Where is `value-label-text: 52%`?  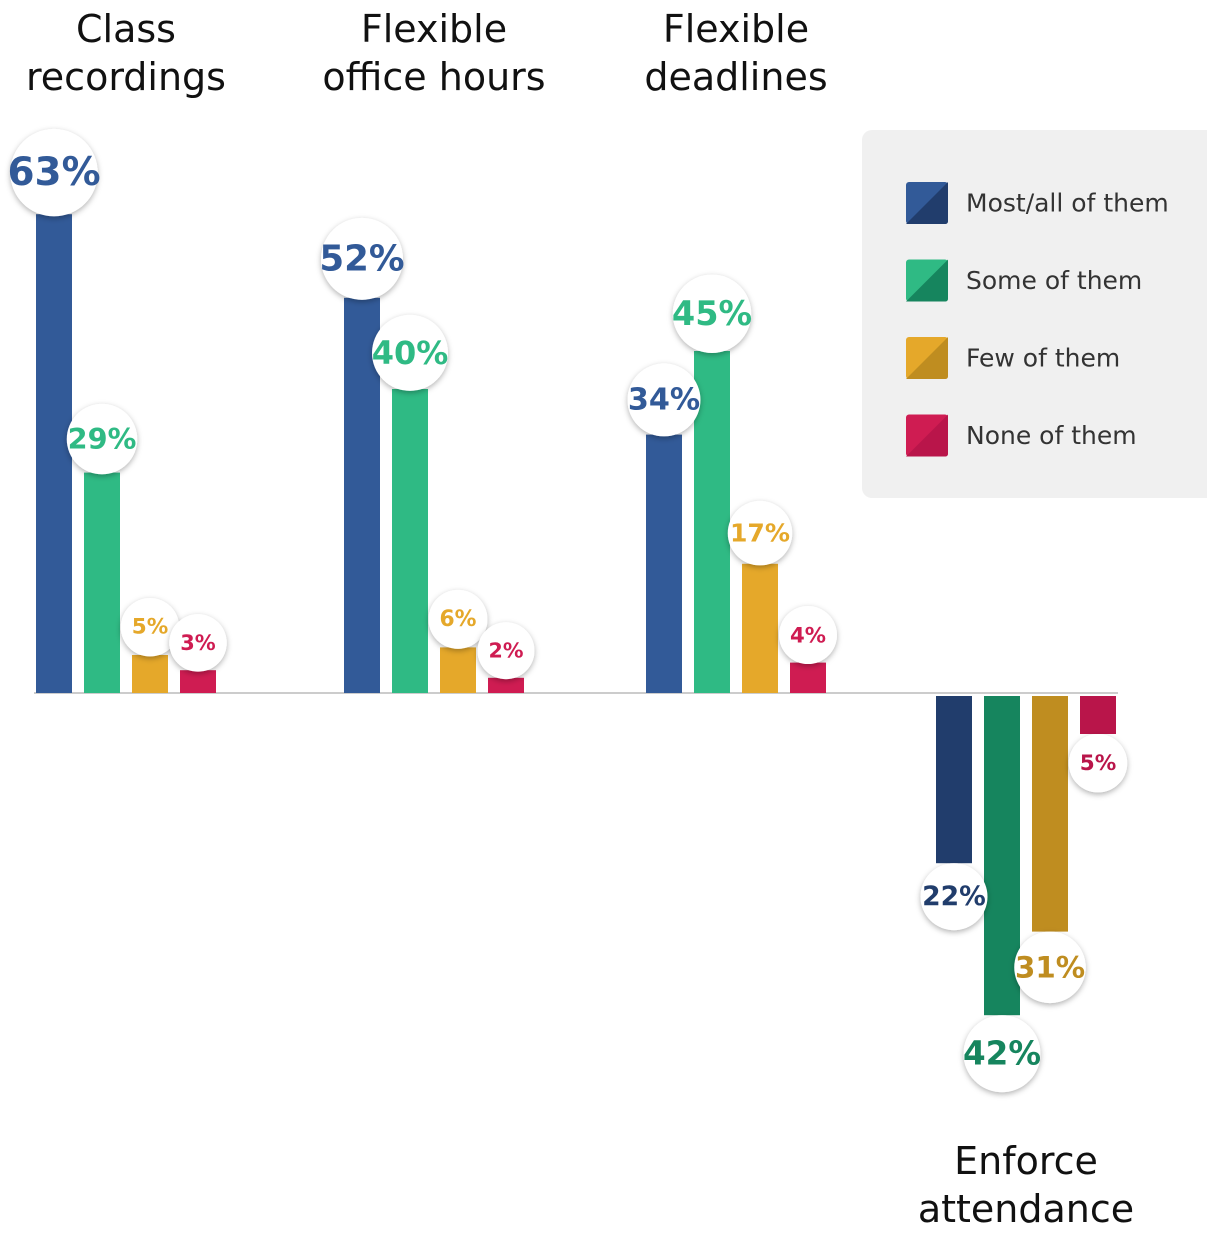
value-label-text: 52% is located at coordinates (361, 258).